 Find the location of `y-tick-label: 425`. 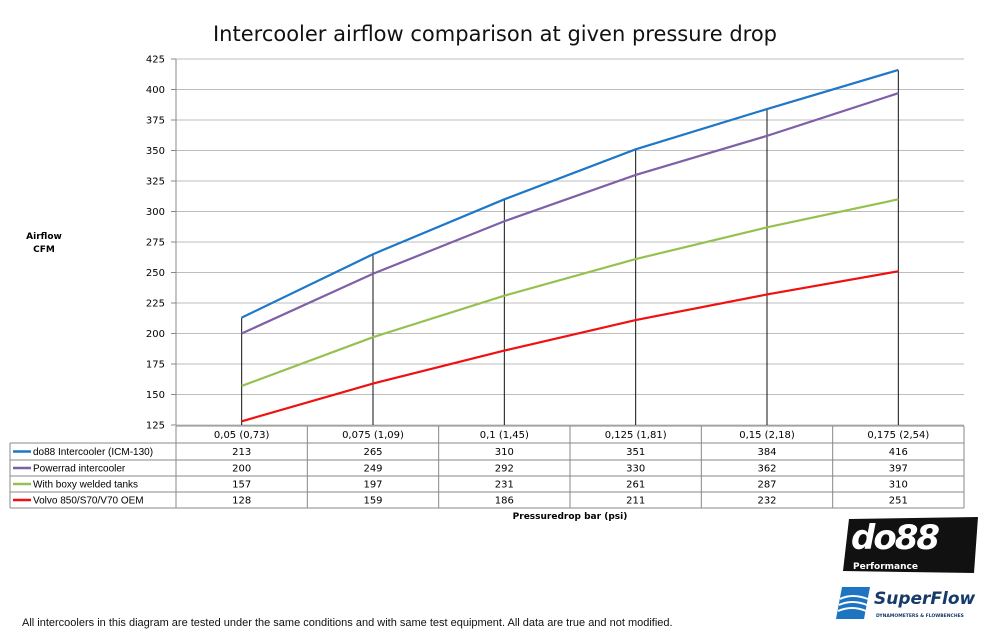

y-tick-label: 425 is located at coordinates (155, 60).